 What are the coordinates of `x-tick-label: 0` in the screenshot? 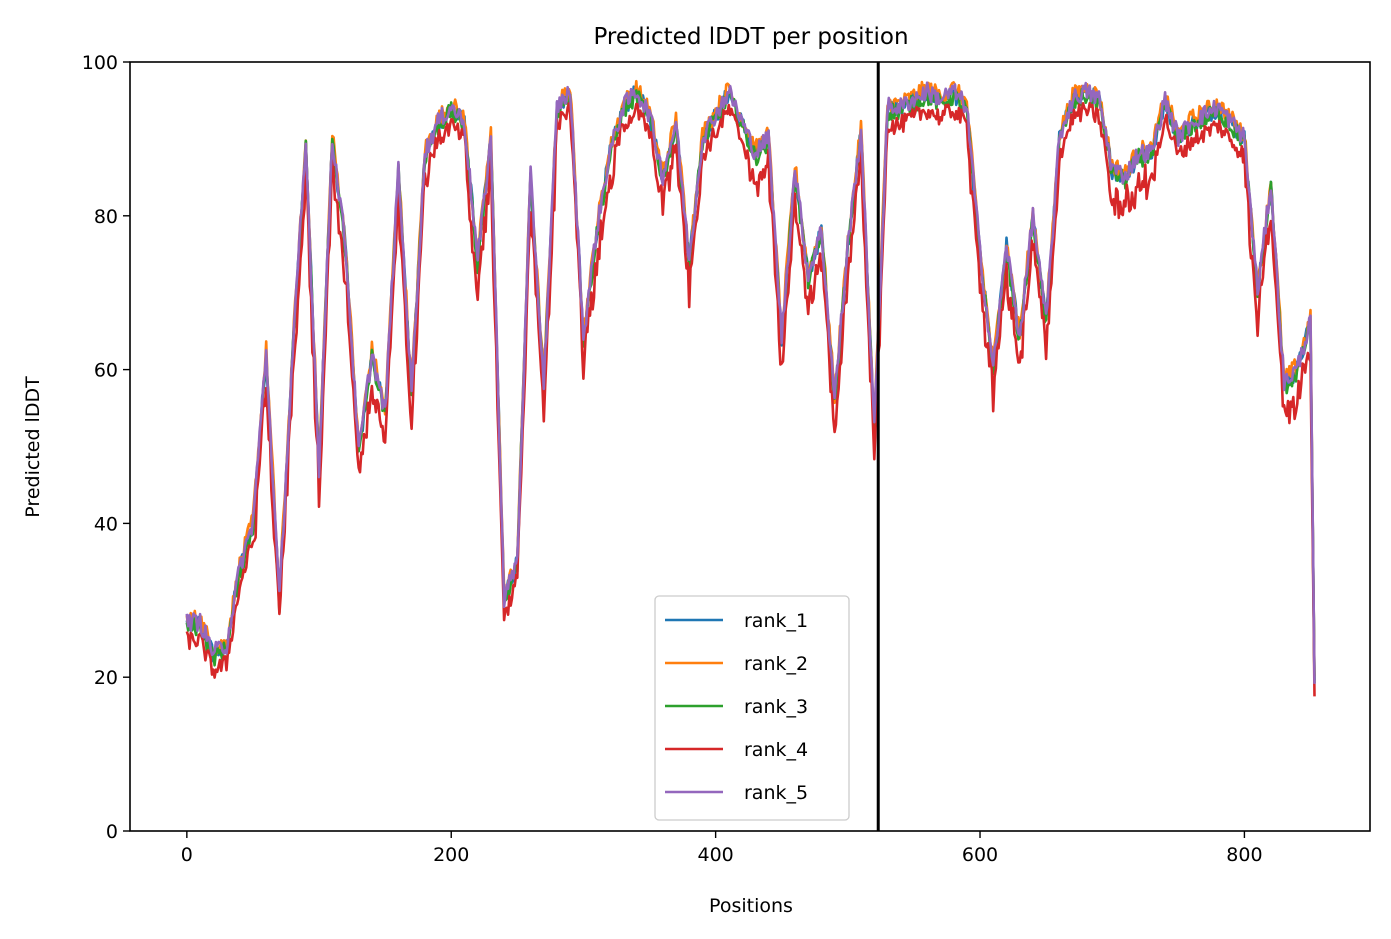 It's located at (187, 855).